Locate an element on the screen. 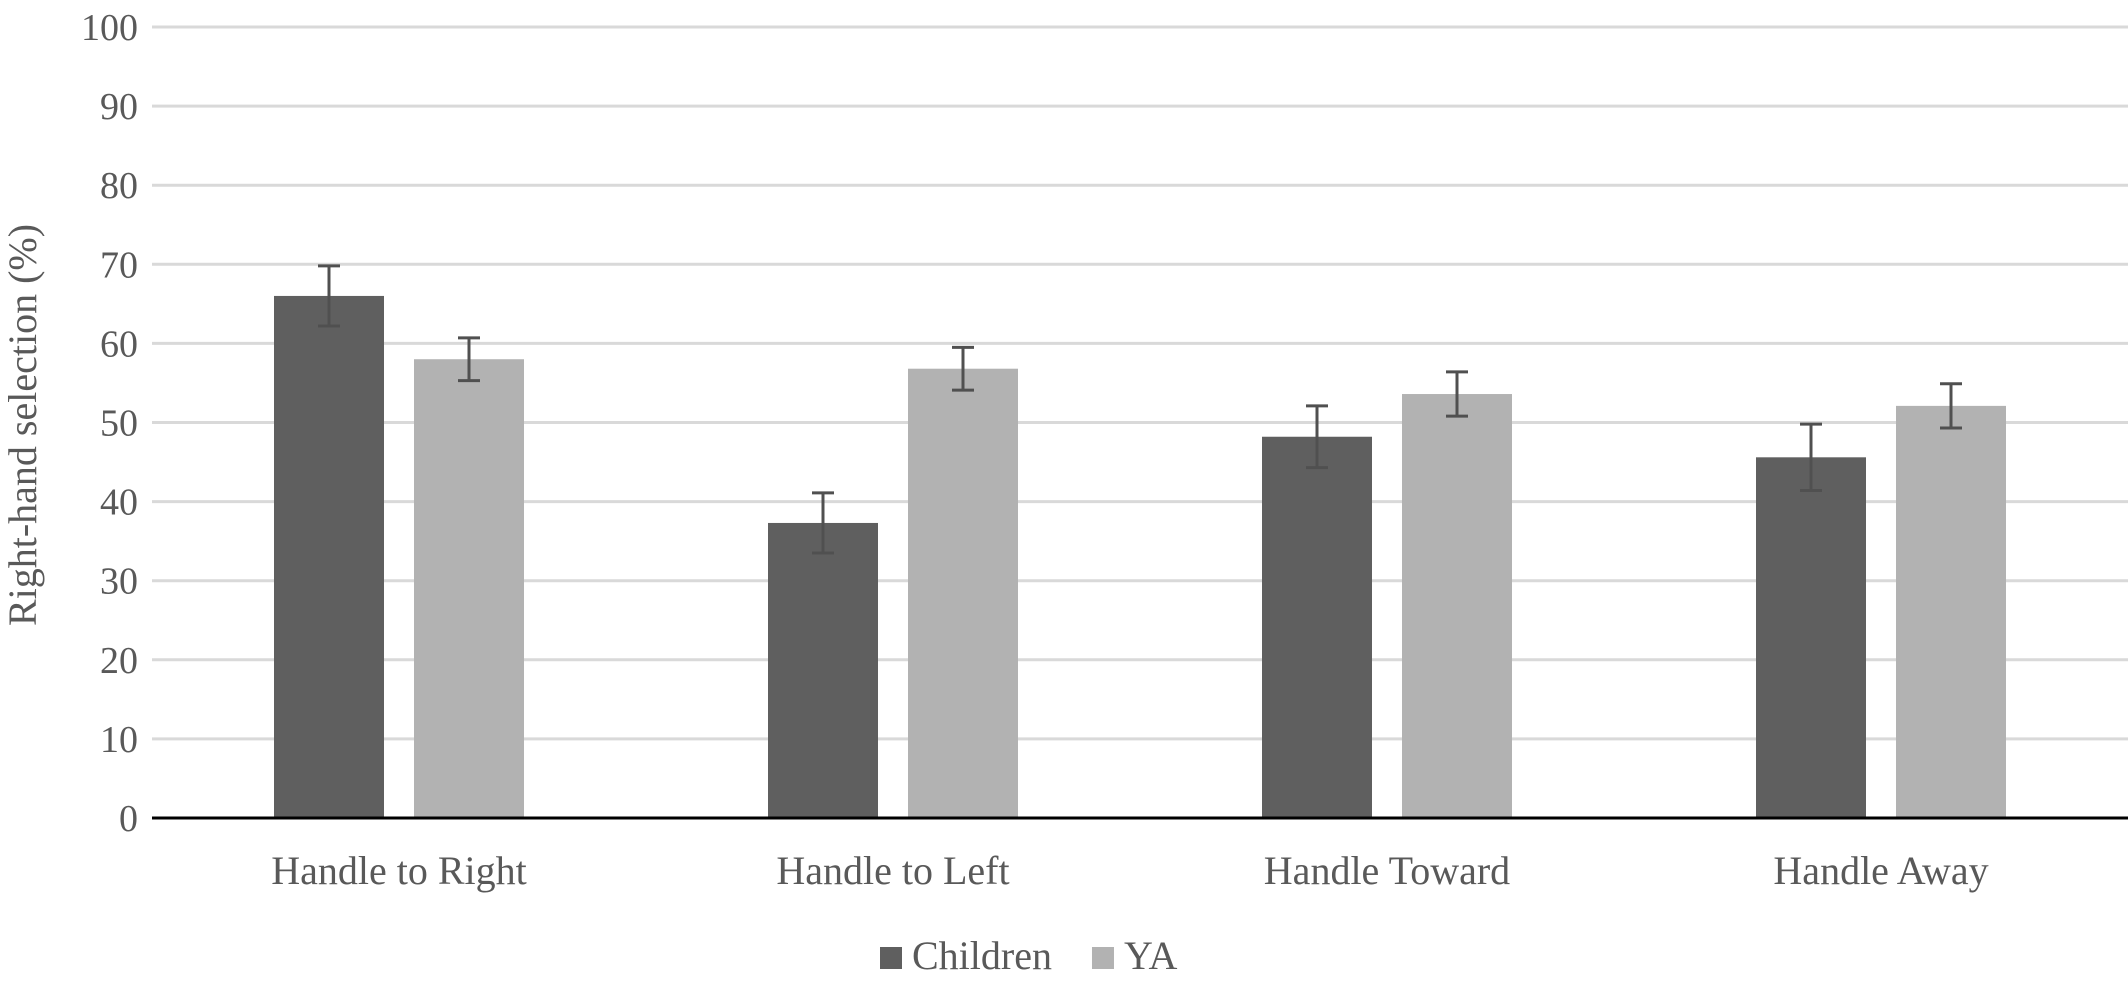 The width and height of the screenshot is (2128, 994). legend-label: YA is located at coordinates (1150, 955).